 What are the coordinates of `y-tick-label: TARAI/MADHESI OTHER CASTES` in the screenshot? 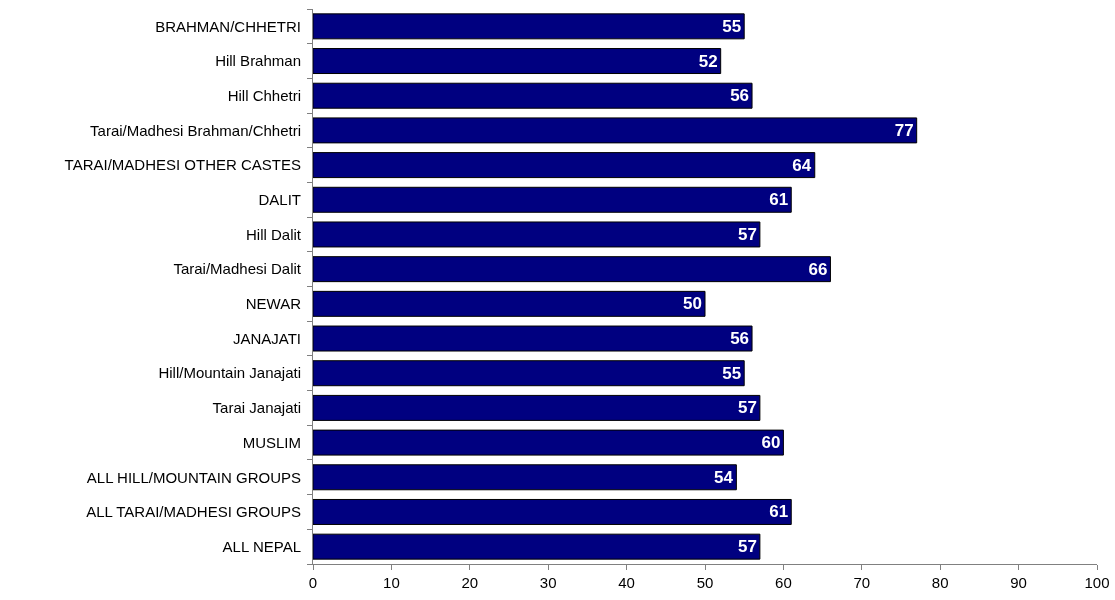 It's located at (182, 165).